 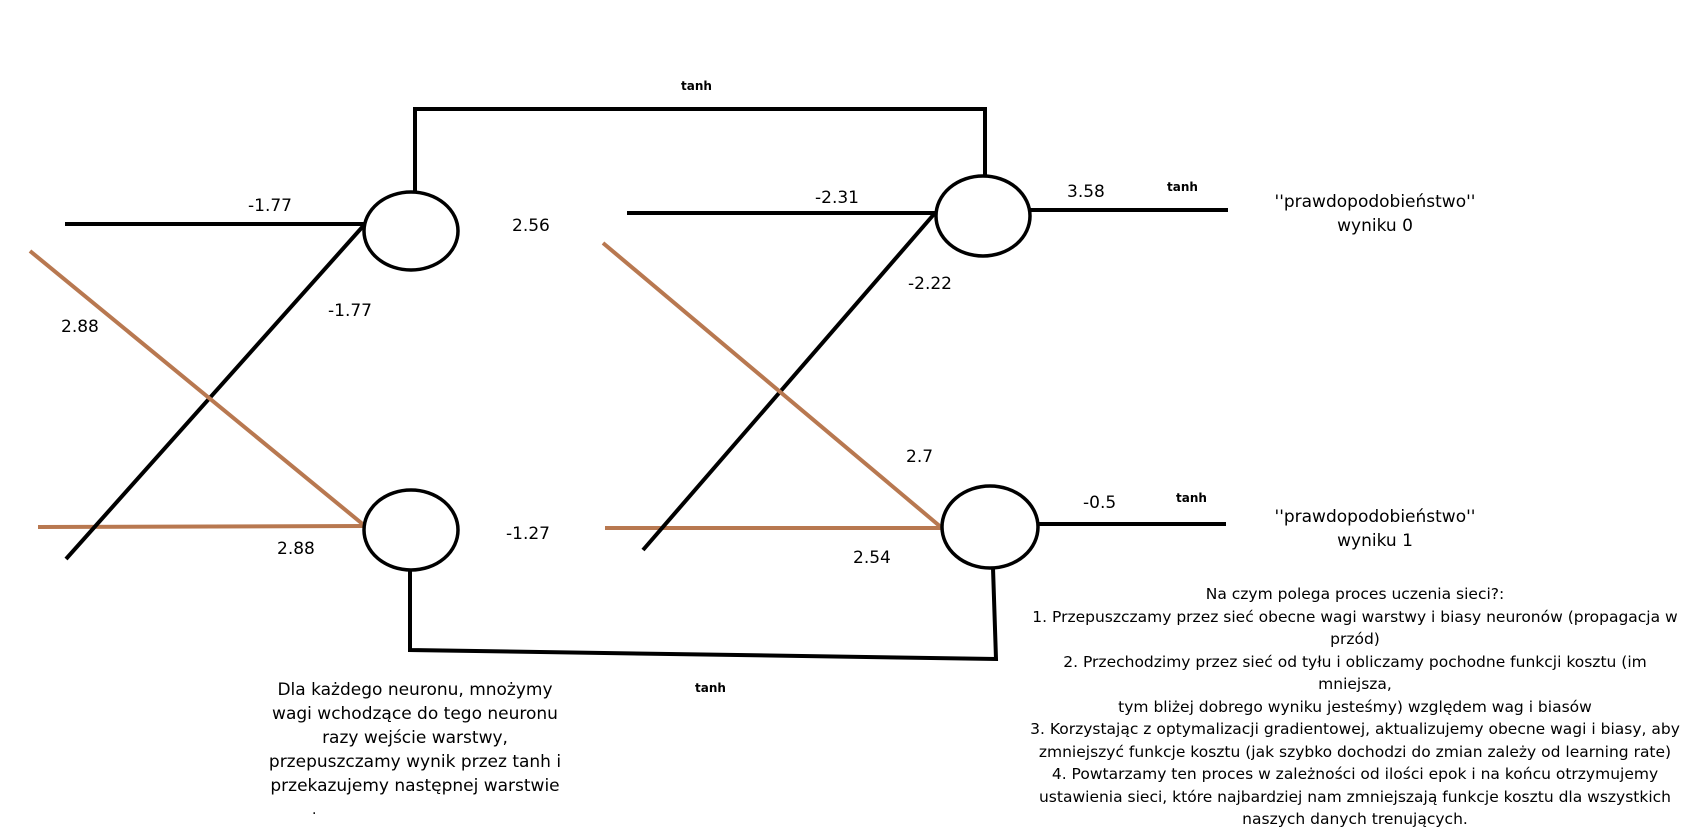 I want to click on output-0-label: ''prawdopodobieństwo'' wyniku 0, so click(x=1375, y=214).